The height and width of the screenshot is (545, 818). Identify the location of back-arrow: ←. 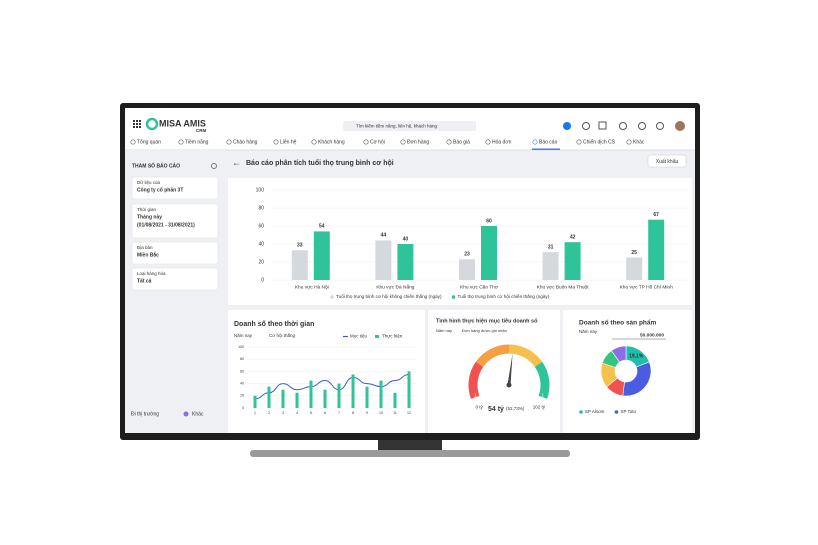
(236, 162).